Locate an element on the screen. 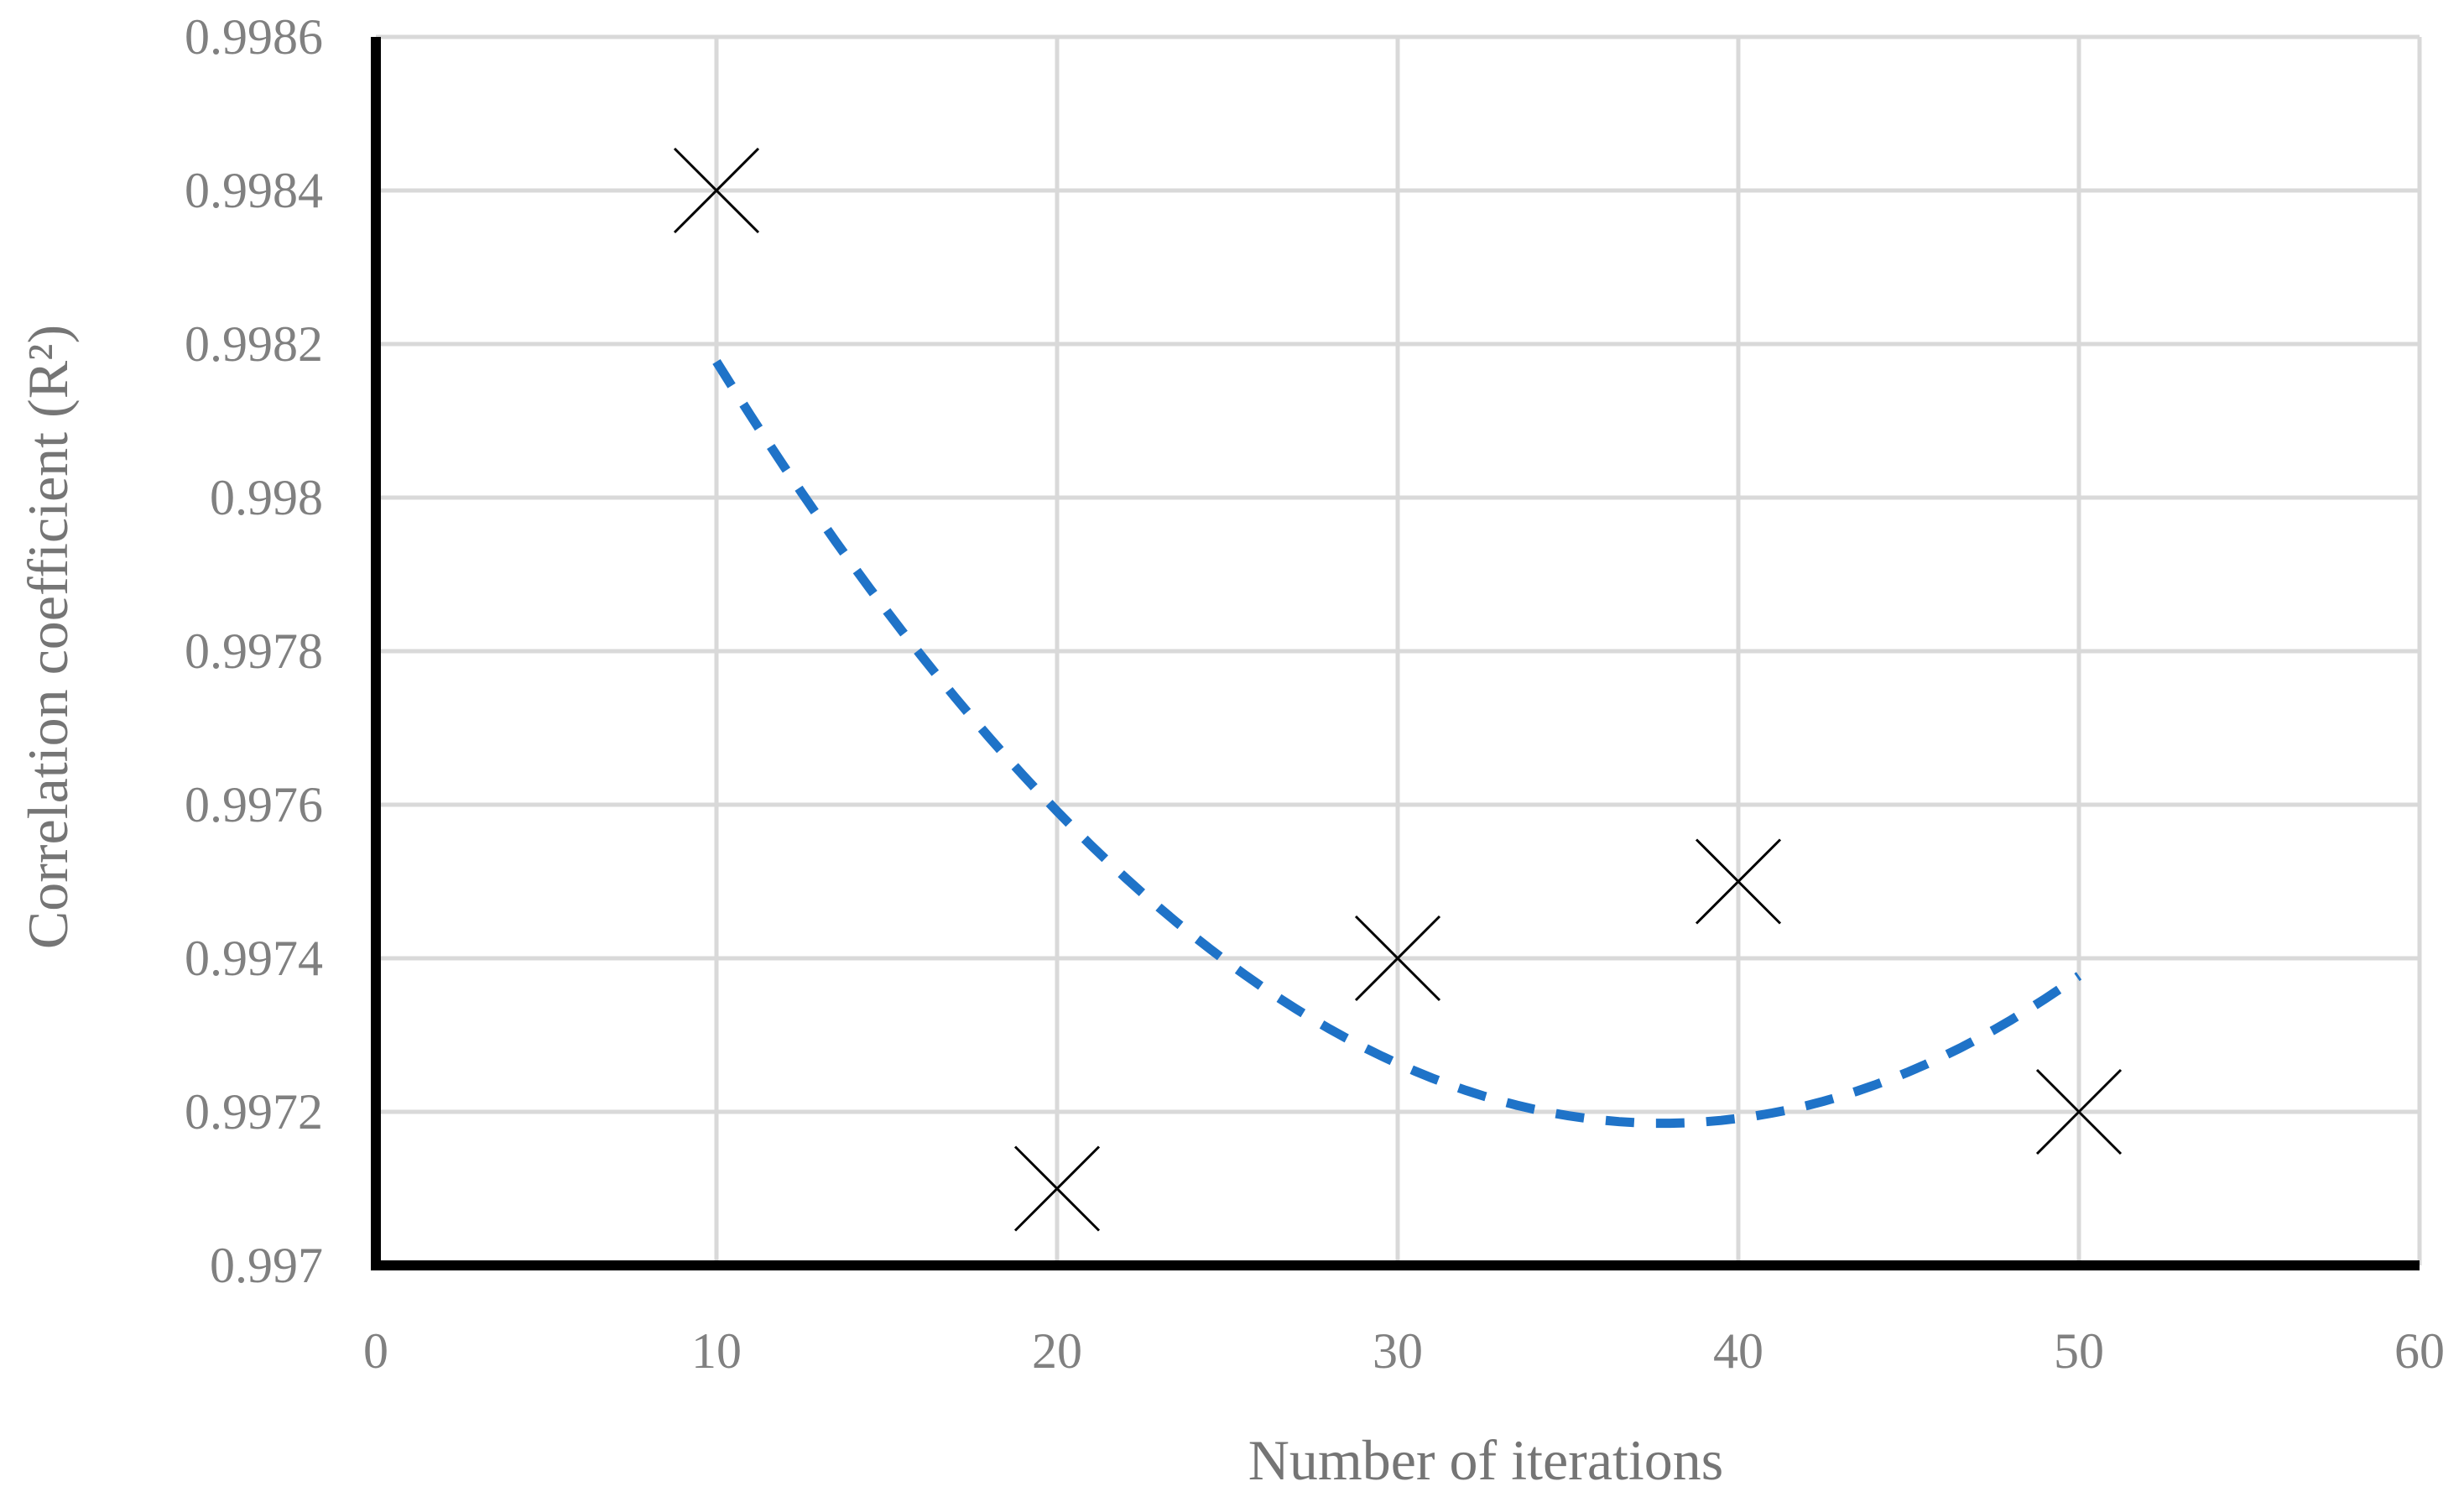 This screenshot has width=2464, height=1497. y-axis-title: Correlation coefficient (R²) is located at coordinates (48, 637).